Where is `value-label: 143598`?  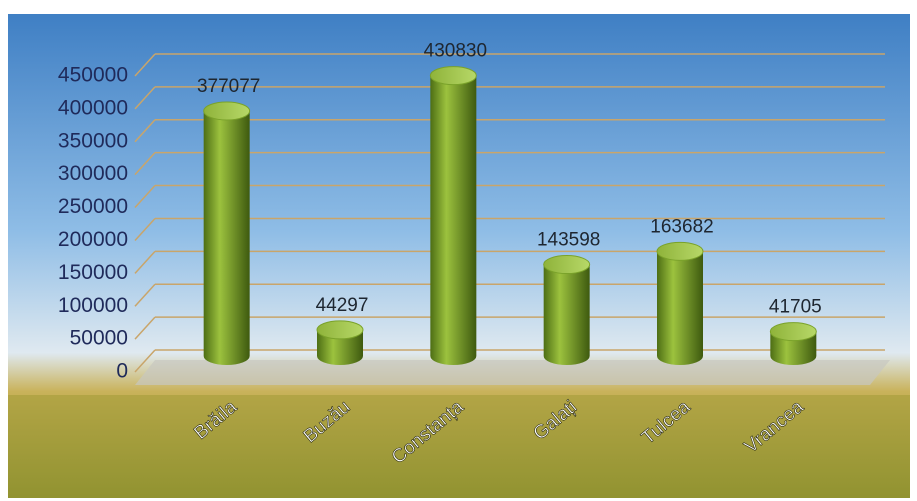
value-label: 143598 is located at coordinates (568, 240).